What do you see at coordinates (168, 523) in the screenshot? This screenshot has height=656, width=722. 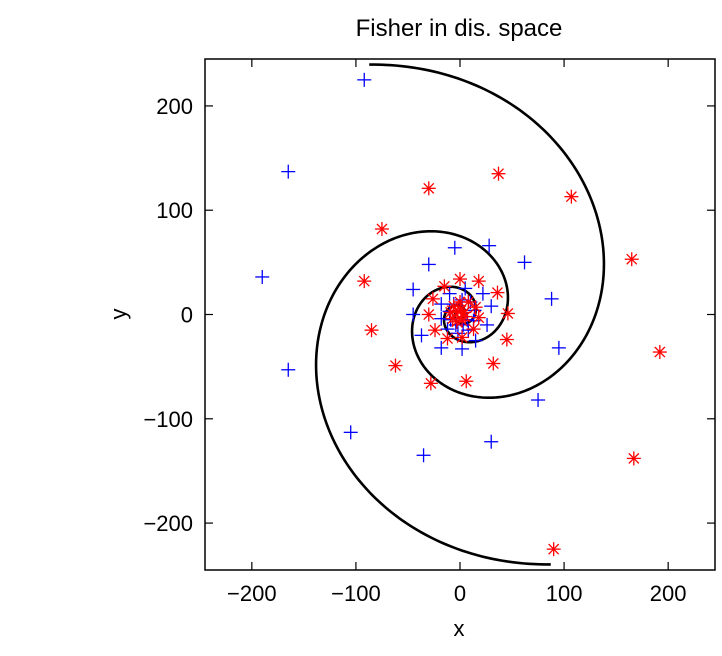 I see `y-tick-label: −200` at bounding box center [168, 523].